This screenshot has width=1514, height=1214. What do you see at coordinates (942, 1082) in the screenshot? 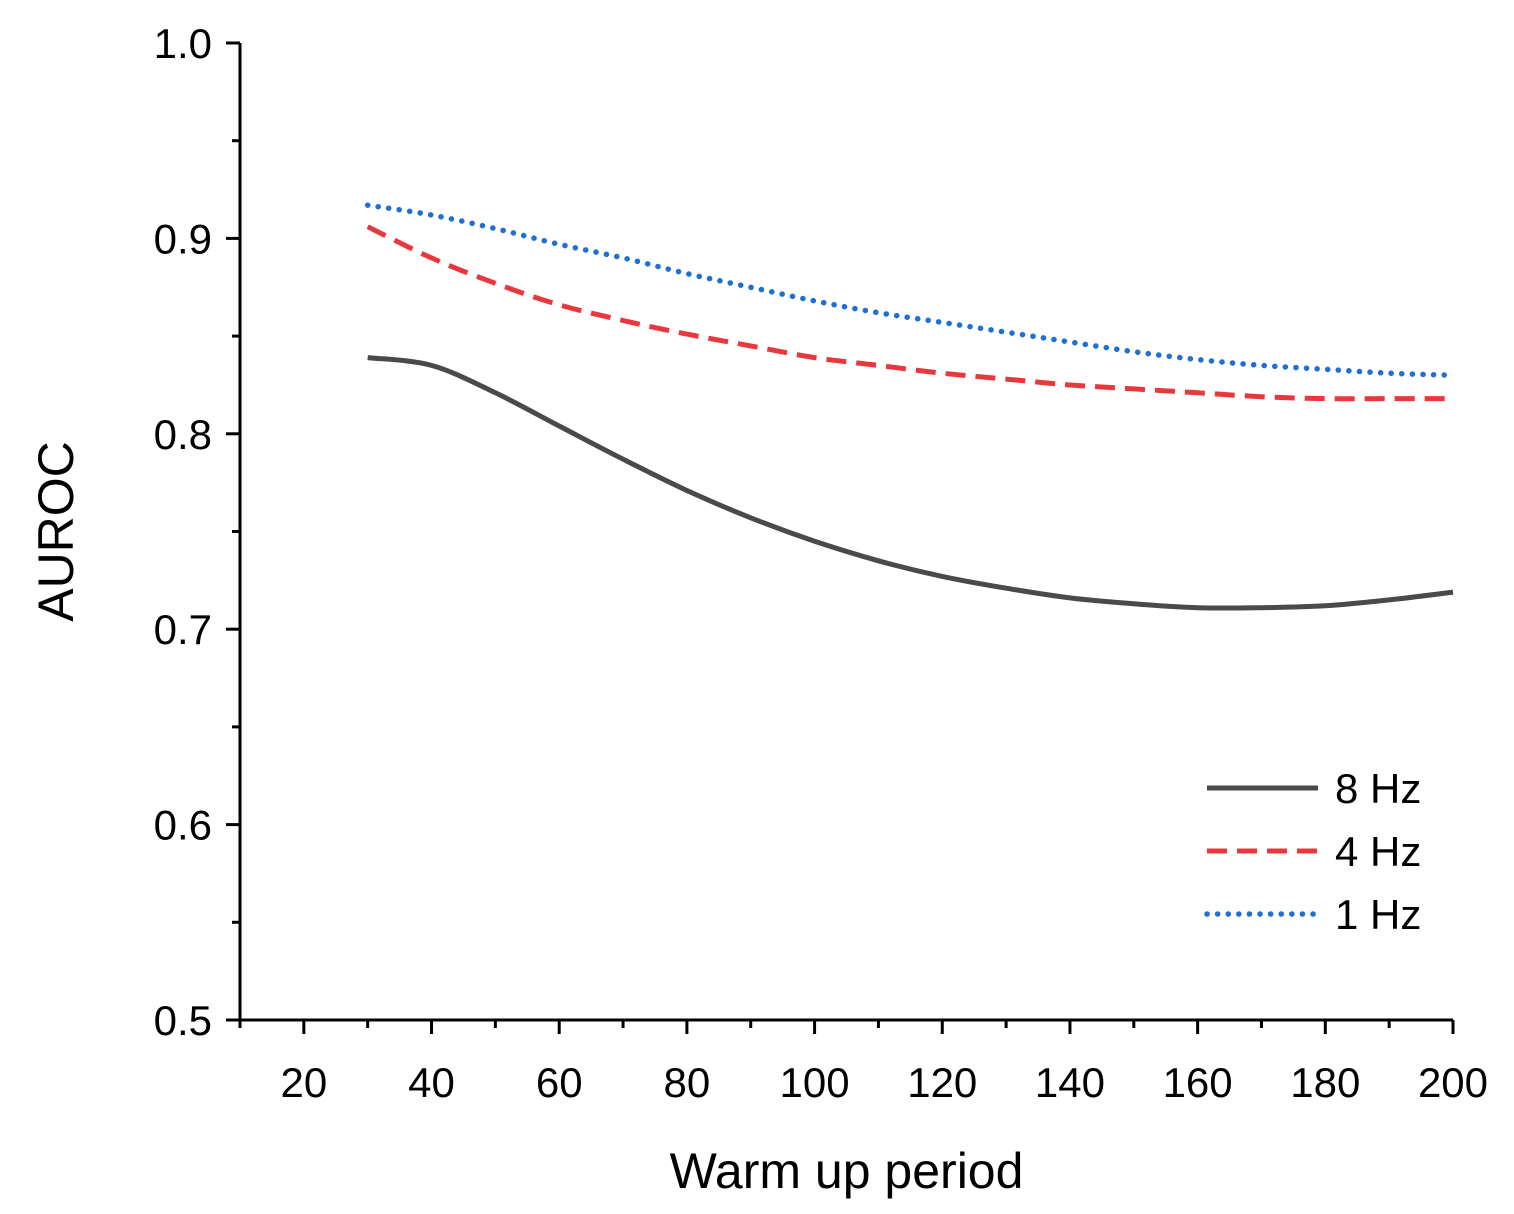
I see `x-tick-label: 120` at bounding box center [942, 1082].